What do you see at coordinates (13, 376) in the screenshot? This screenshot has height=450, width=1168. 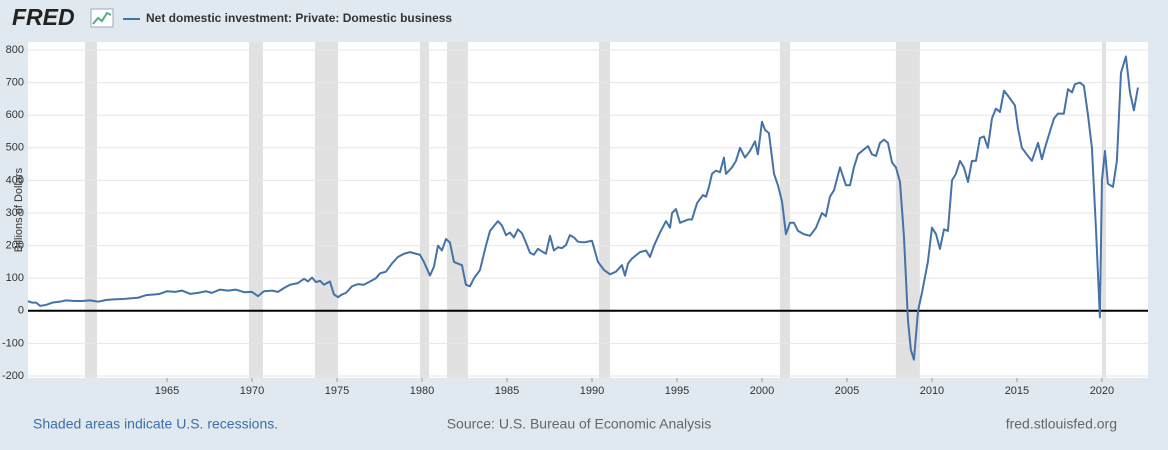 I see `y-tick-label: -200` at bounding box center [13, 376].